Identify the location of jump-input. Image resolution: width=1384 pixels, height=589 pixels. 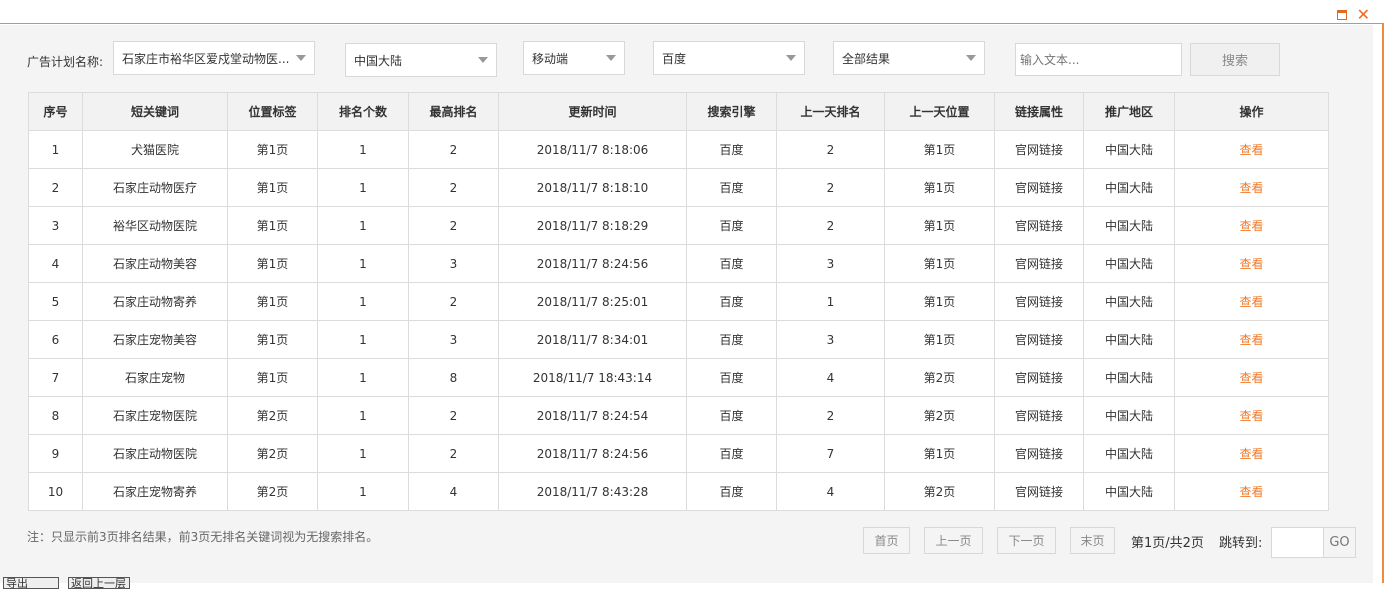
(1297, 542).